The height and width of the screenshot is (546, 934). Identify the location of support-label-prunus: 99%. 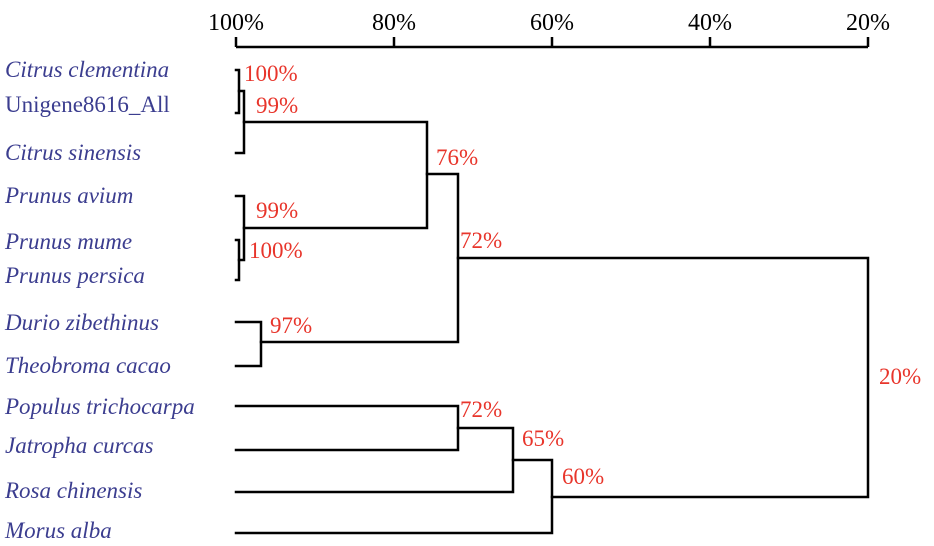
(277, 210).